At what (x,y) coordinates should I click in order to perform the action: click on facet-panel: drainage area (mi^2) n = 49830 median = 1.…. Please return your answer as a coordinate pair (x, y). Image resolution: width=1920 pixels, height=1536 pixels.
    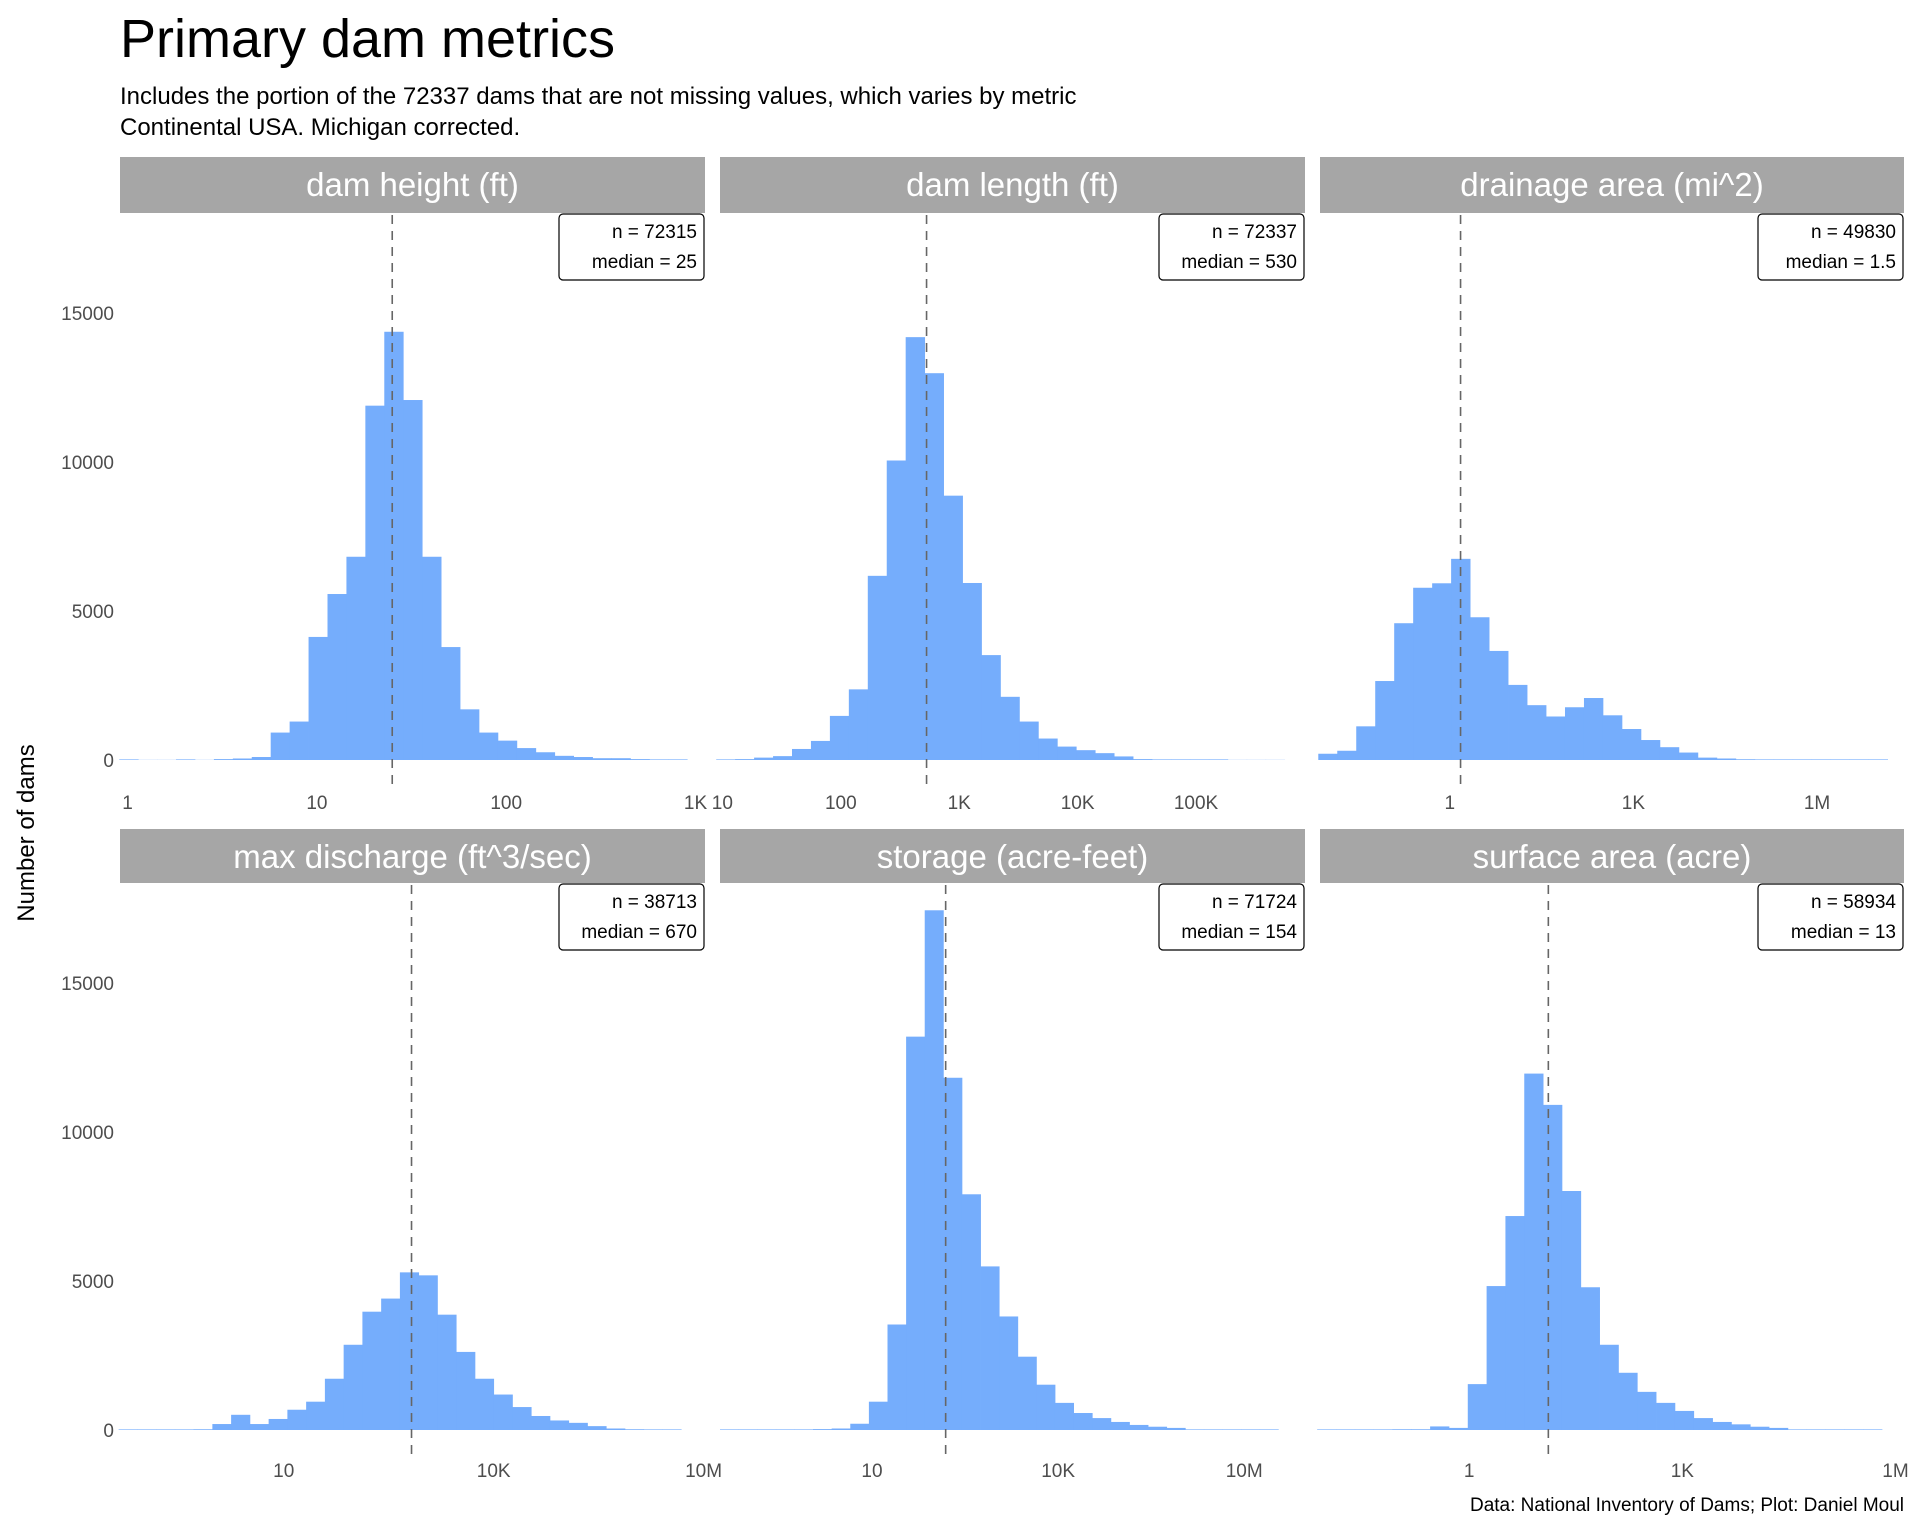
    Looking at the image, I should click on (1611, 485).